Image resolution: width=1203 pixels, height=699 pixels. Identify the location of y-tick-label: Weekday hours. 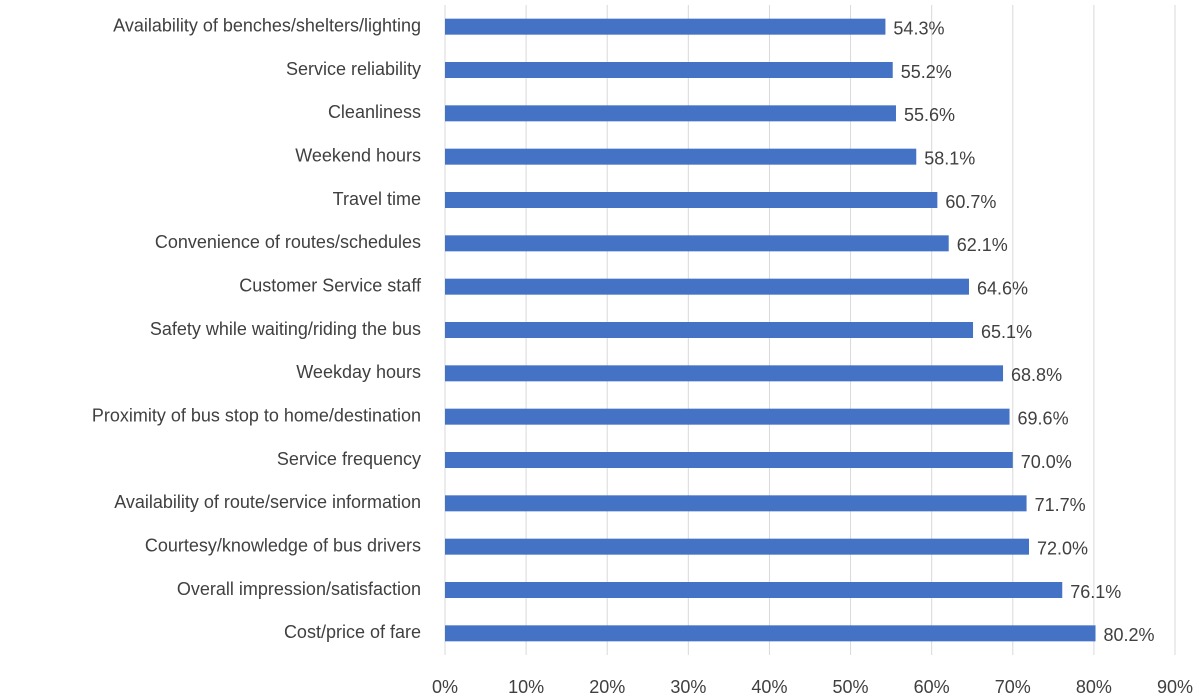
(358, 372).